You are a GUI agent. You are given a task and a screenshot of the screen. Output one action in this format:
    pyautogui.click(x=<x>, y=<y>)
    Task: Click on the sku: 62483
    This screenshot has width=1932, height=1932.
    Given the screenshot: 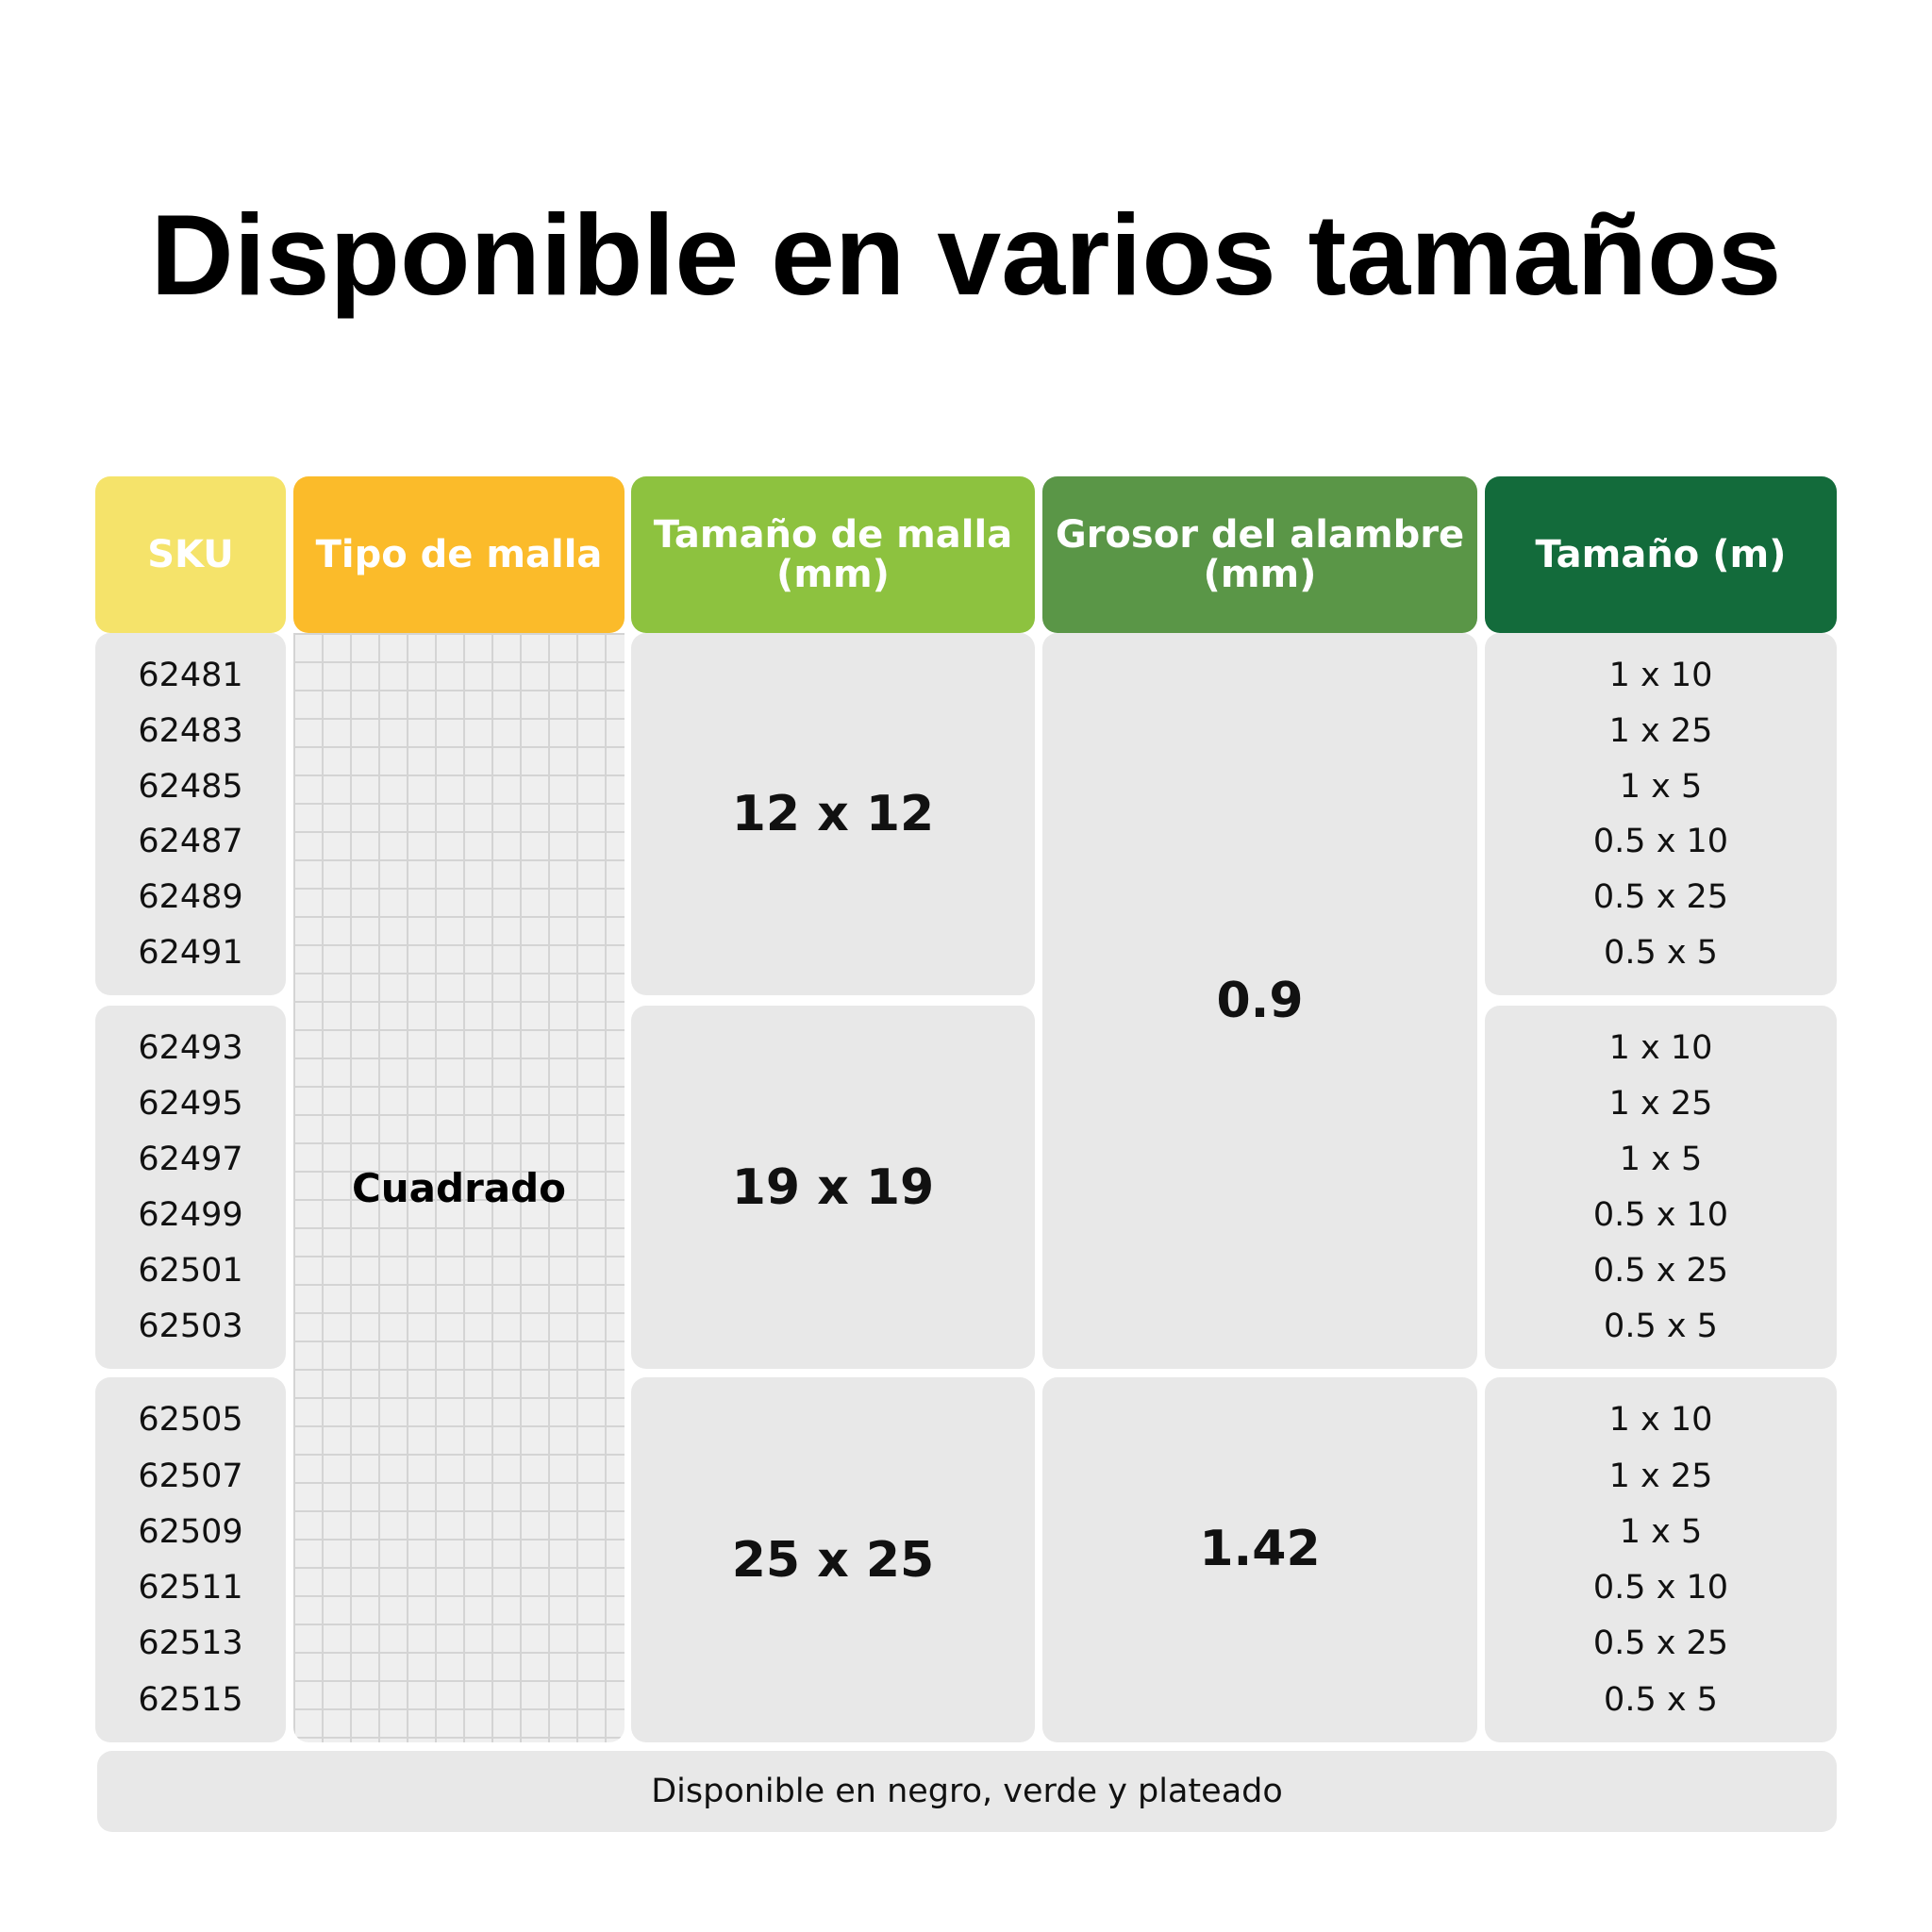 What is the action you would take?
    pyautogui.click(x=190, y=730)
    